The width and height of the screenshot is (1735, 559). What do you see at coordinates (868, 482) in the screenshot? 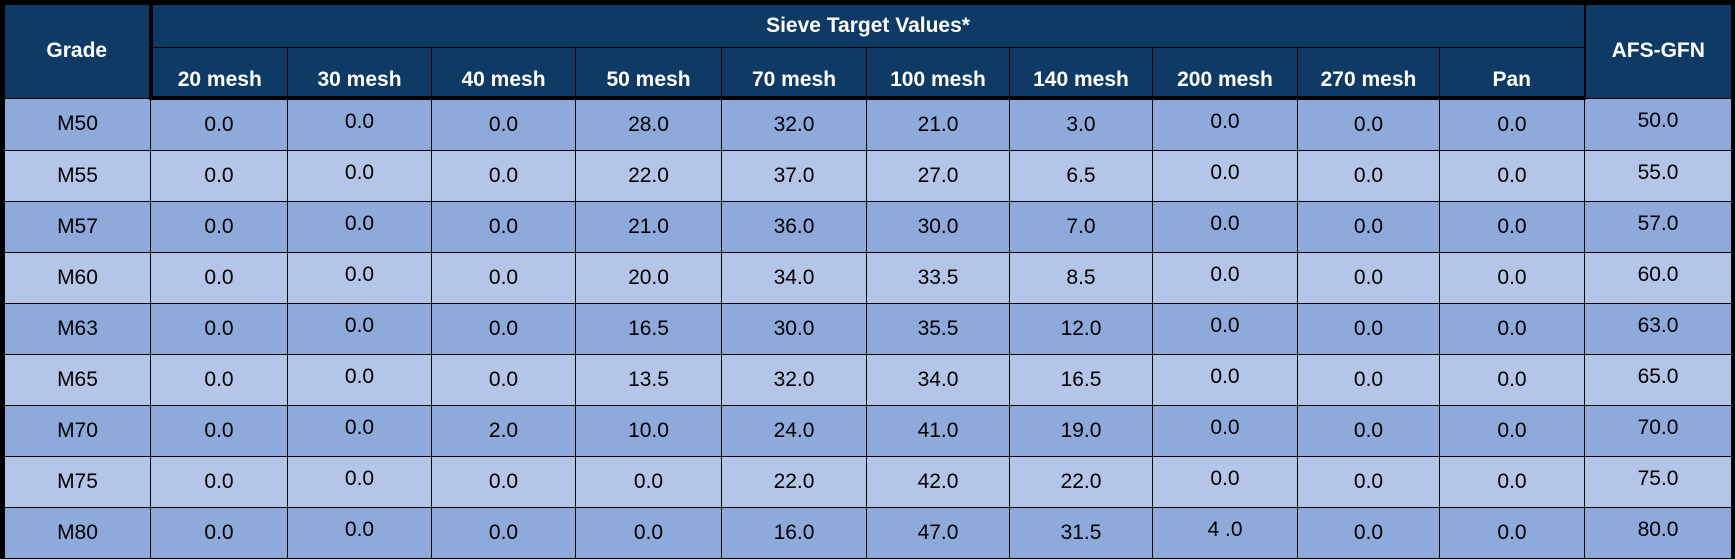
I see `table-row: M75 0.0 0.0 0.0 0.0 22.0 42.0 22.0 0.0 0.0 0.0 75.0` at bounding box center [868, 482].